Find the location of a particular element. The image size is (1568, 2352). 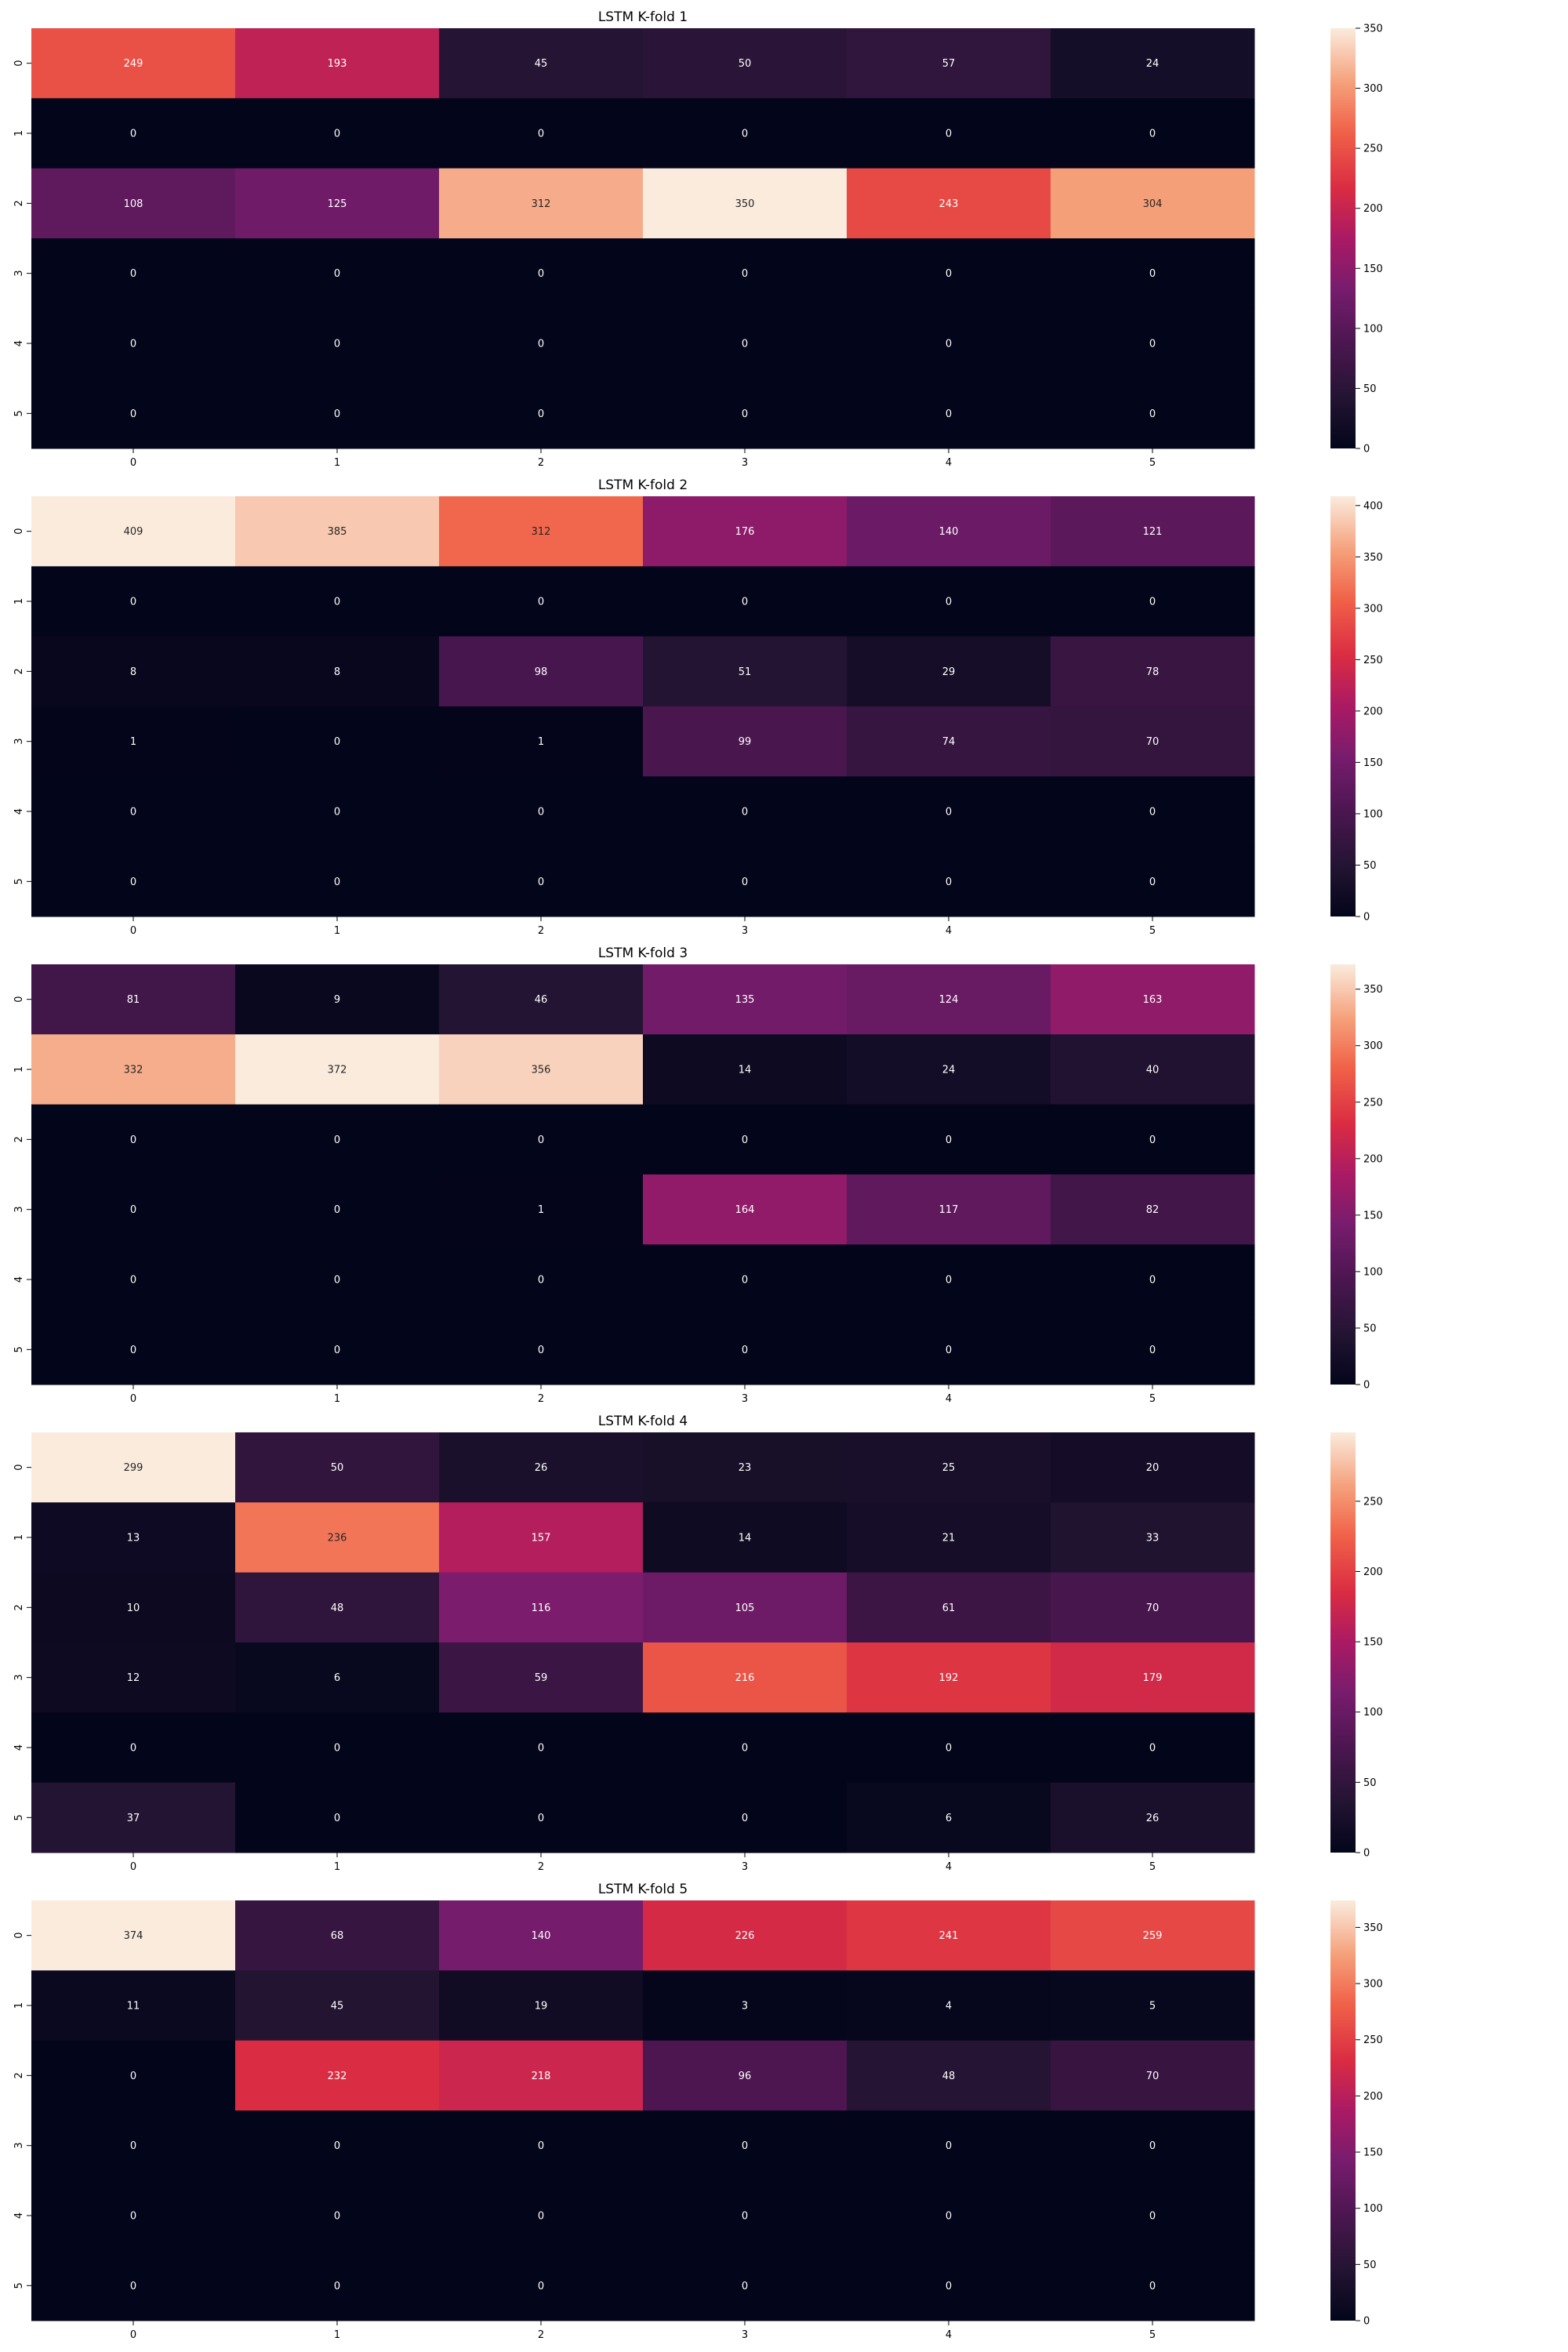

cell-value-label: 57 is located at coordinates (949, 64).